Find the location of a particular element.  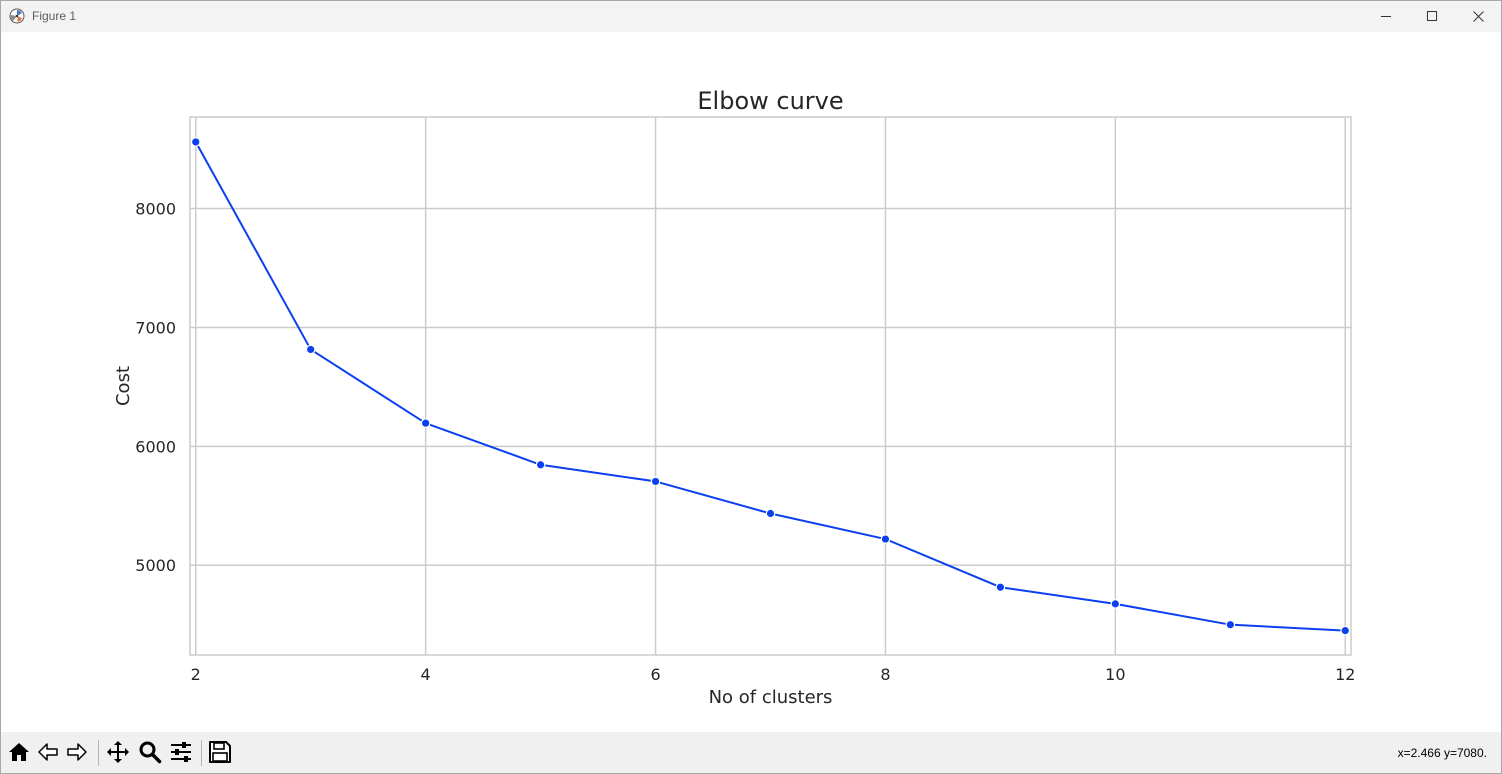

cursor-coordinates: x=2.466 y=7080. is located at coordinates (1442, 753).